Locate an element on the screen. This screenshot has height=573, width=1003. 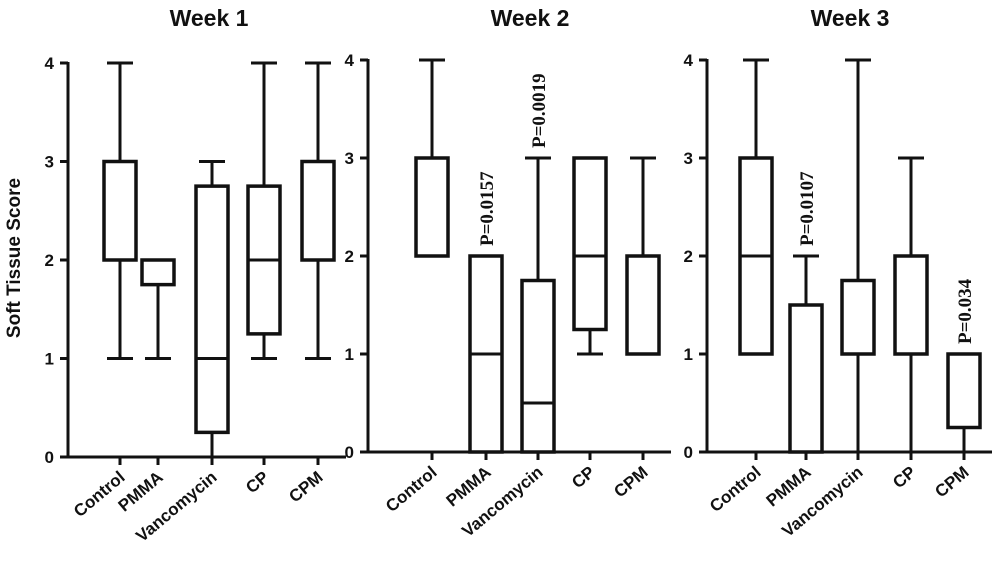
p-value-annotation: P=0.0107 is located at coordinates (807, 208).